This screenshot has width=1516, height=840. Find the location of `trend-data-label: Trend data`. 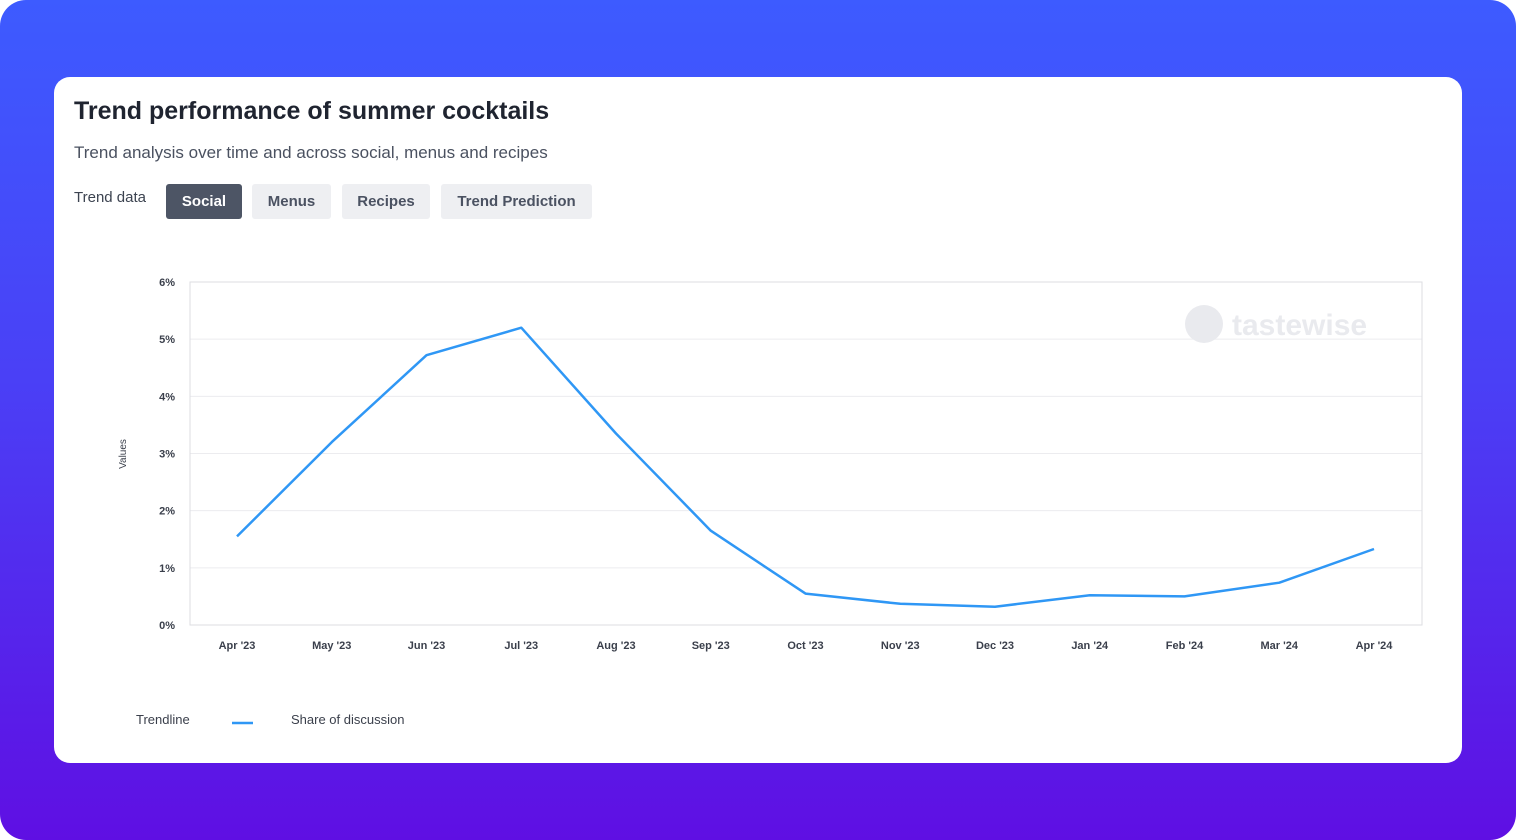

trend-data-label: Trend data is located at coordinates (110, 197).